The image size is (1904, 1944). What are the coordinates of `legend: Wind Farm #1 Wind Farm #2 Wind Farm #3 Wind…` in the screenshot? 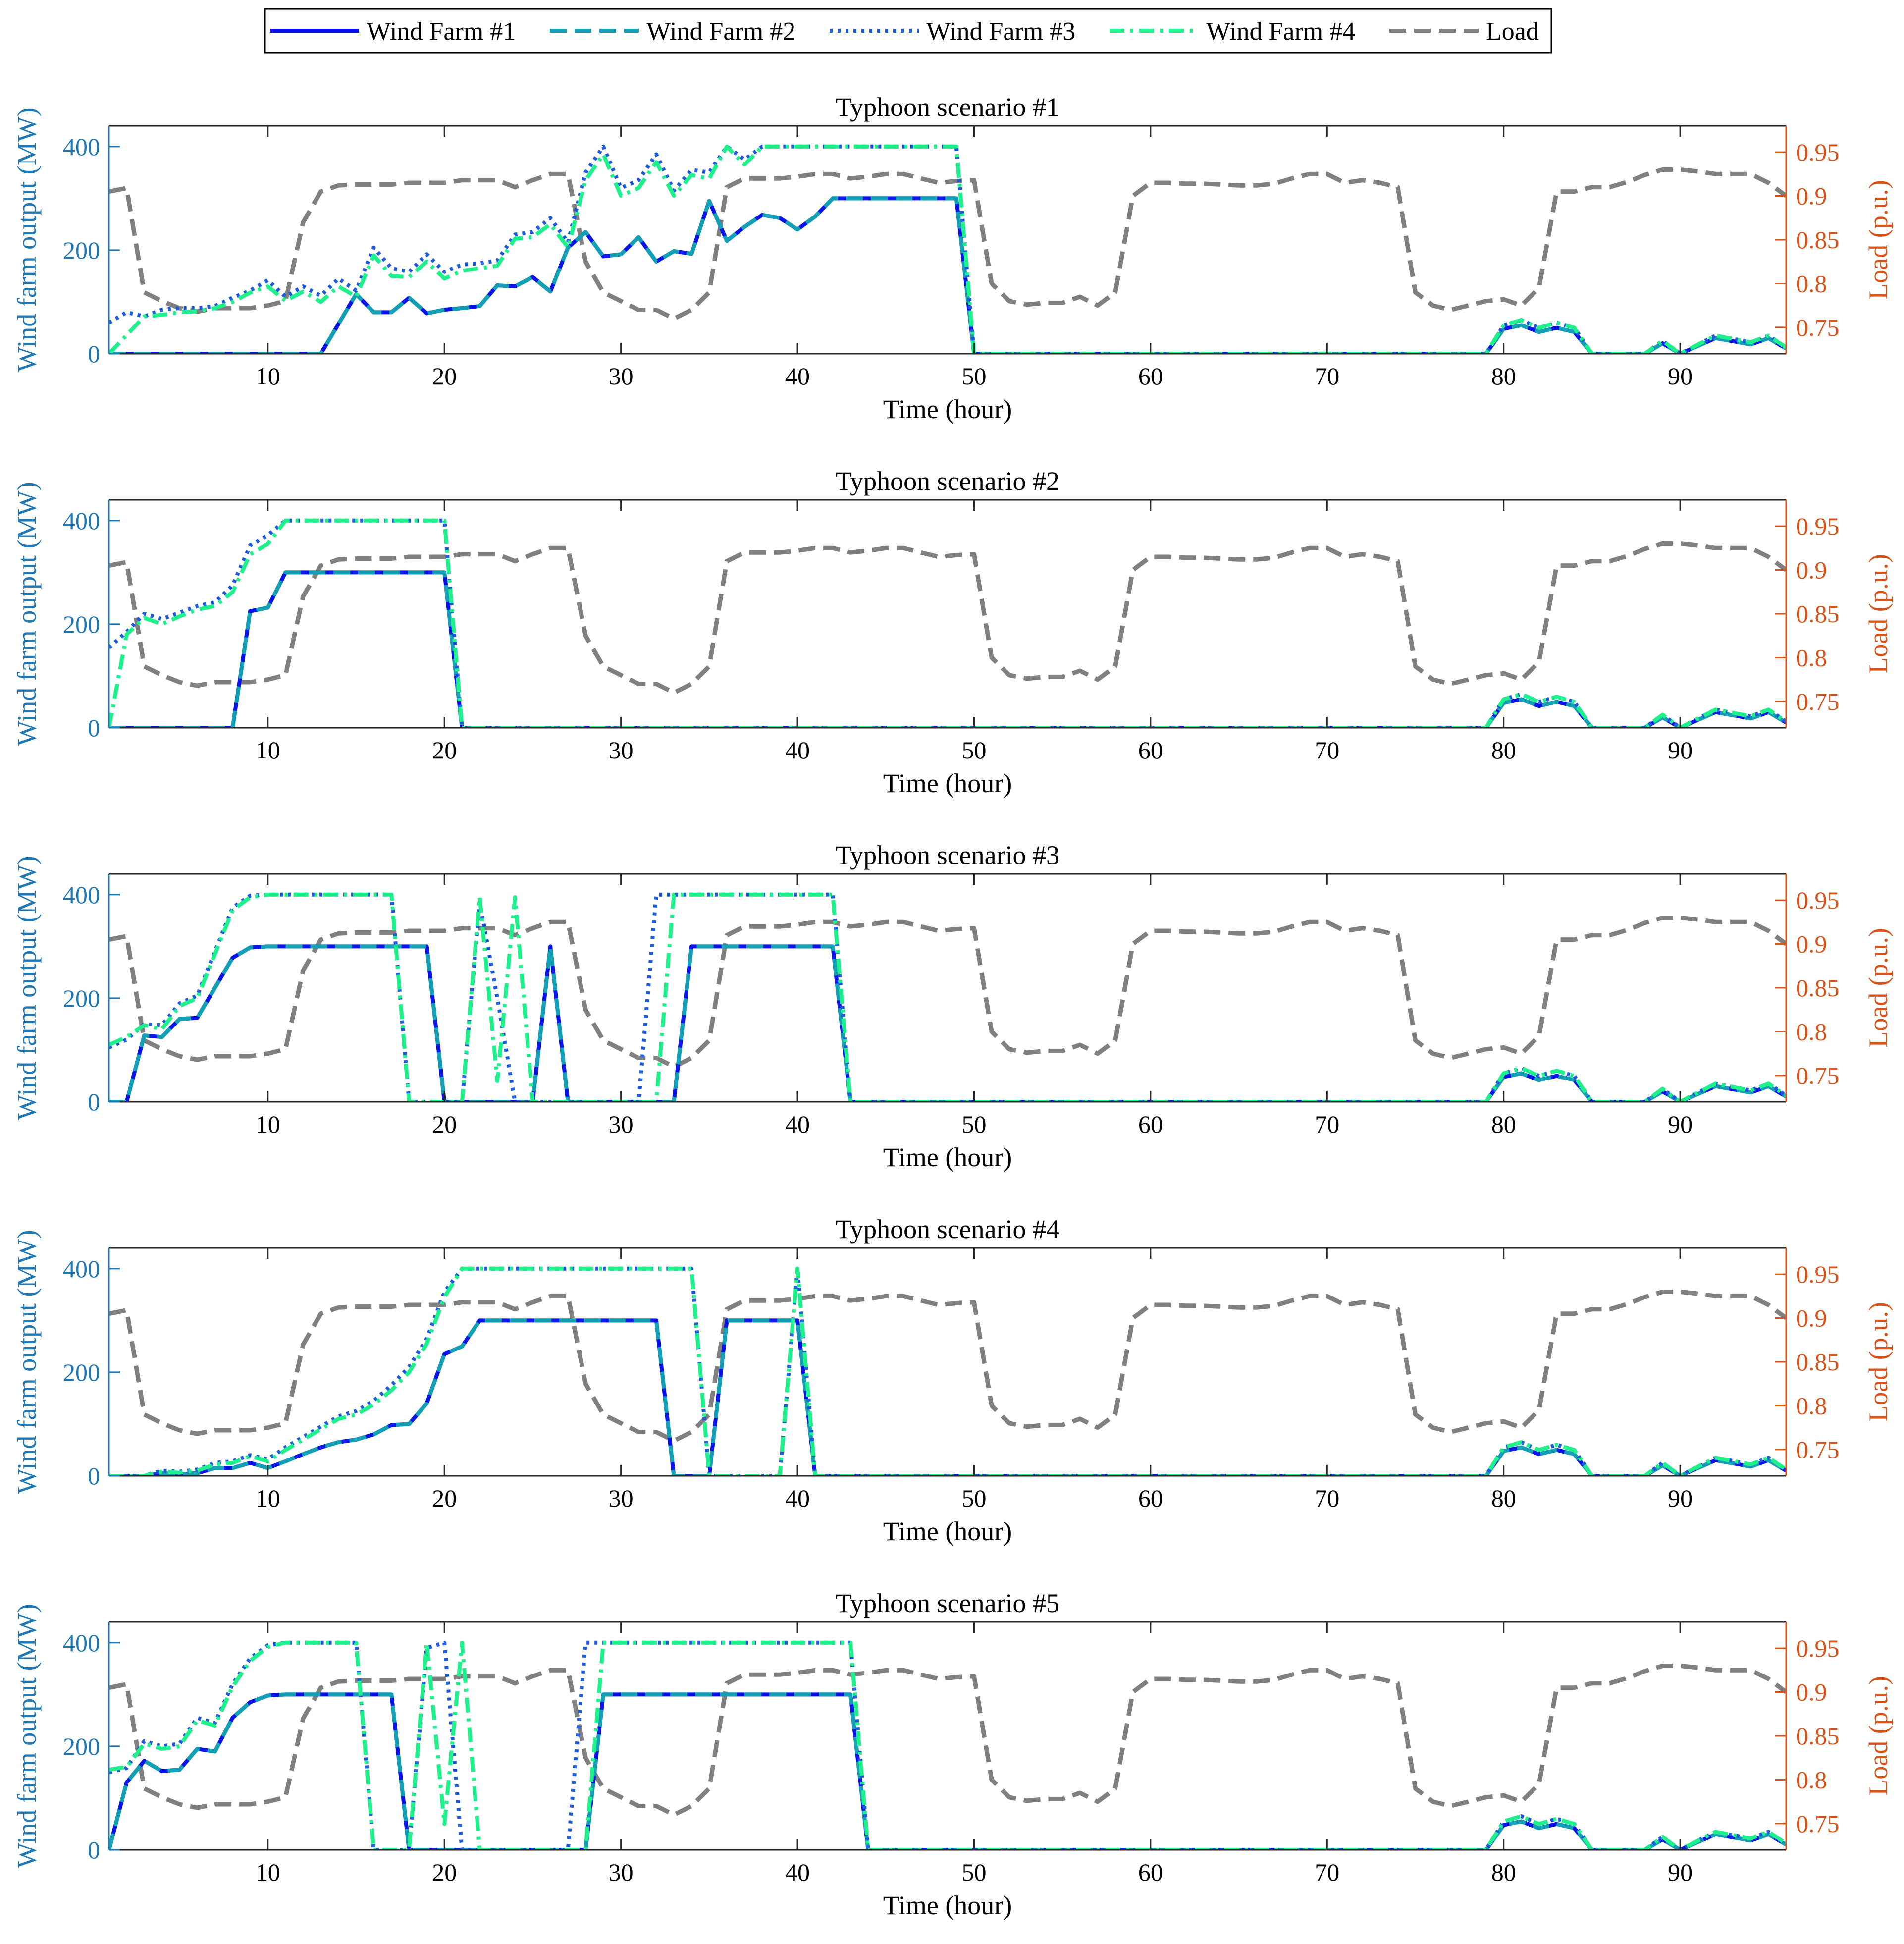 It's located at (908, 31).